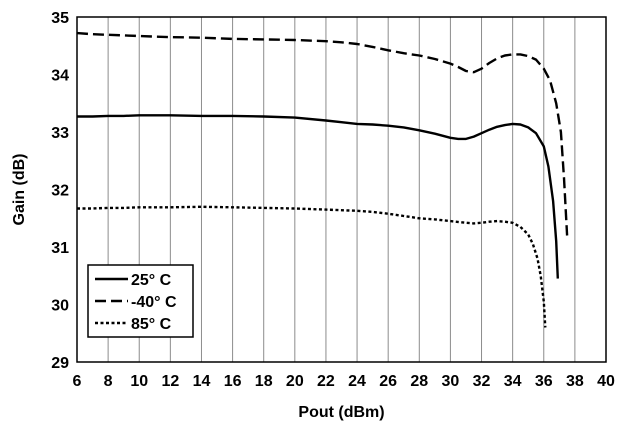 The image size is (633, 431). Describe the element at coordinates (77, 381) in the screenshot. I see `x-tick-label: 6` at that location.